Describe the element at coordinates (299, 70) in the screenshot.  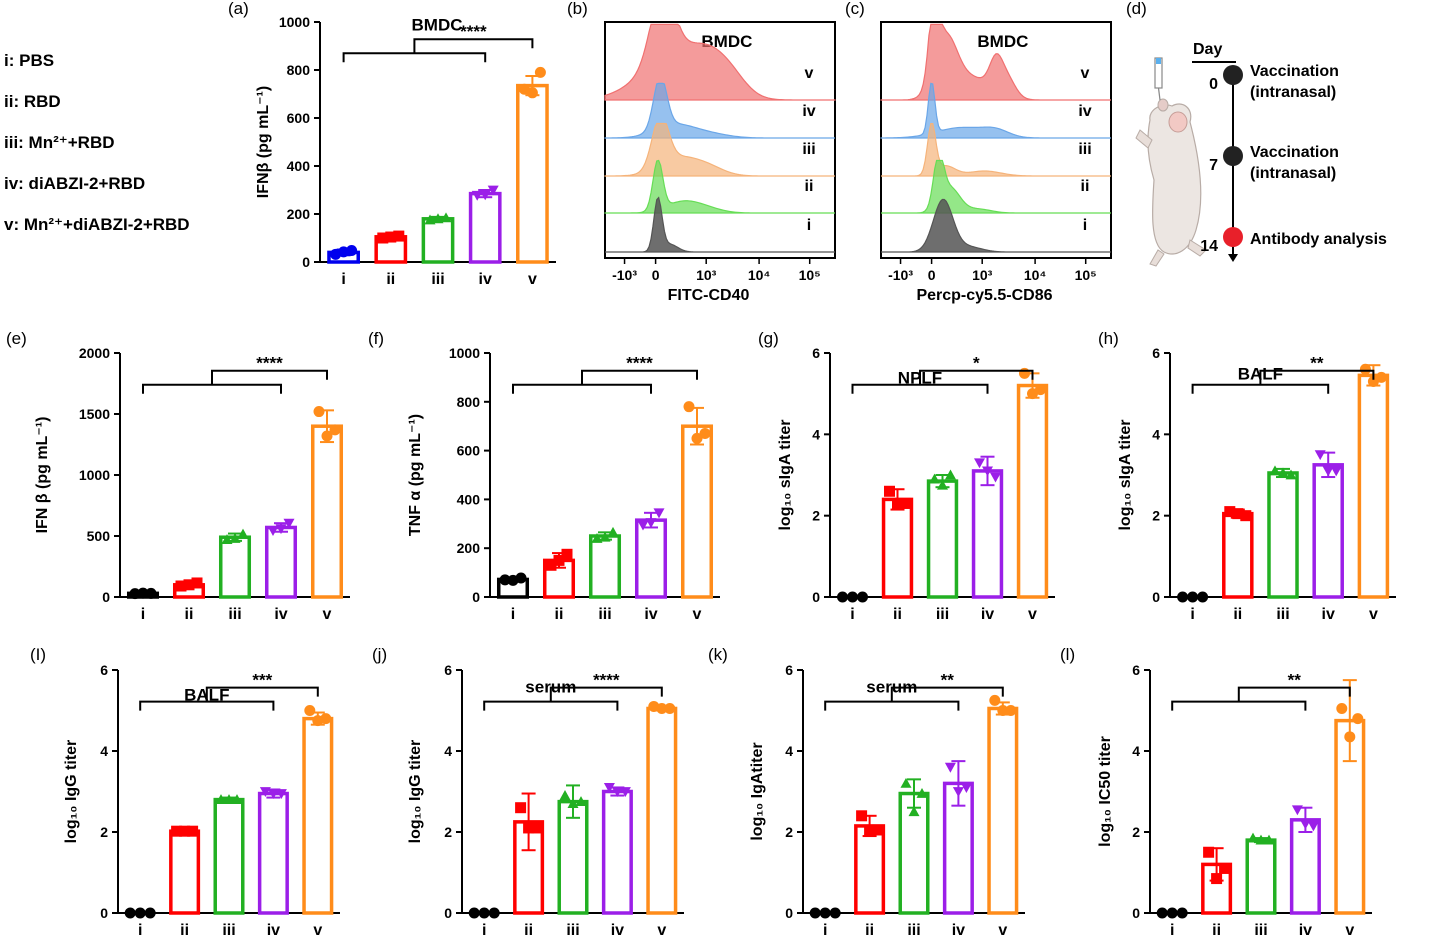
I see `y-tick-label: 800` at that location.